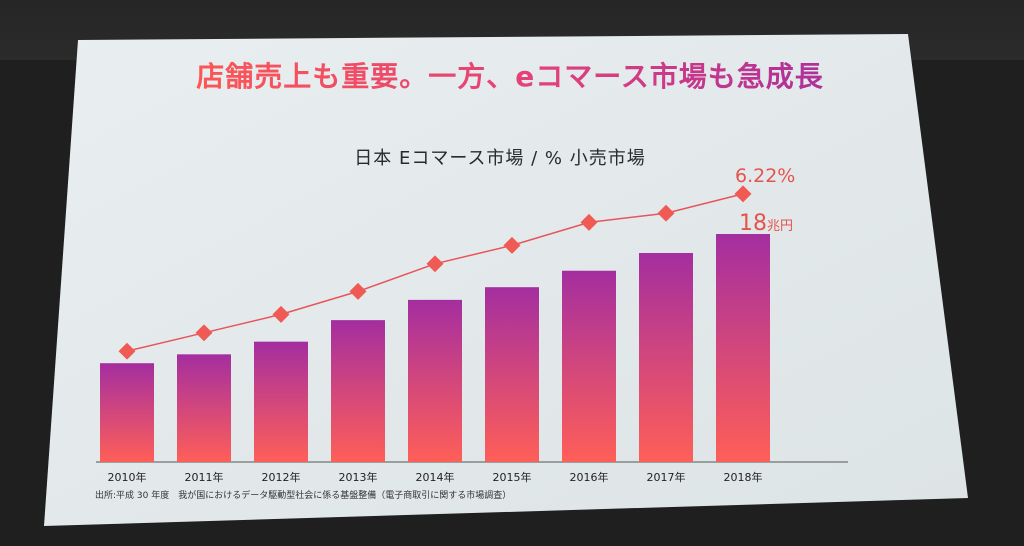  Describe the element at coordinates (281, 477) in the screenshot. I see `x-tick-label: 2012年` at that location.